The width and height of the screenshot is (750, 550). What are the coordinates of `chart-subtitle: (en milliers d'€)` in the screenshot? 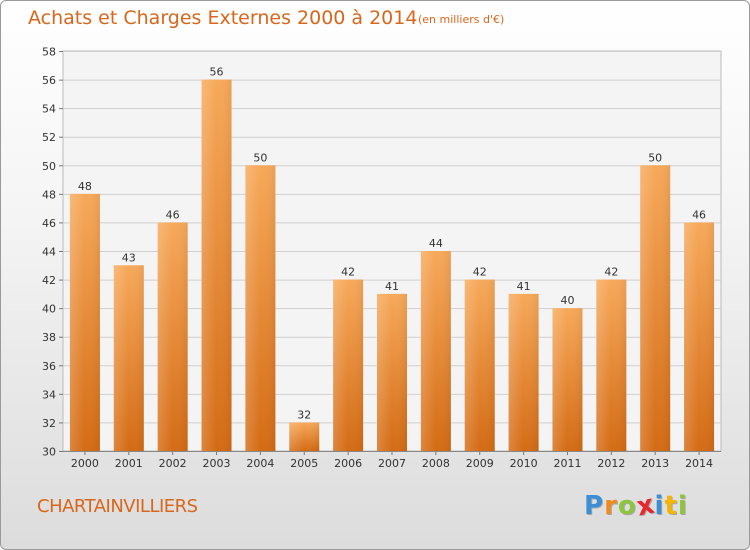 It's located at (461, 19).